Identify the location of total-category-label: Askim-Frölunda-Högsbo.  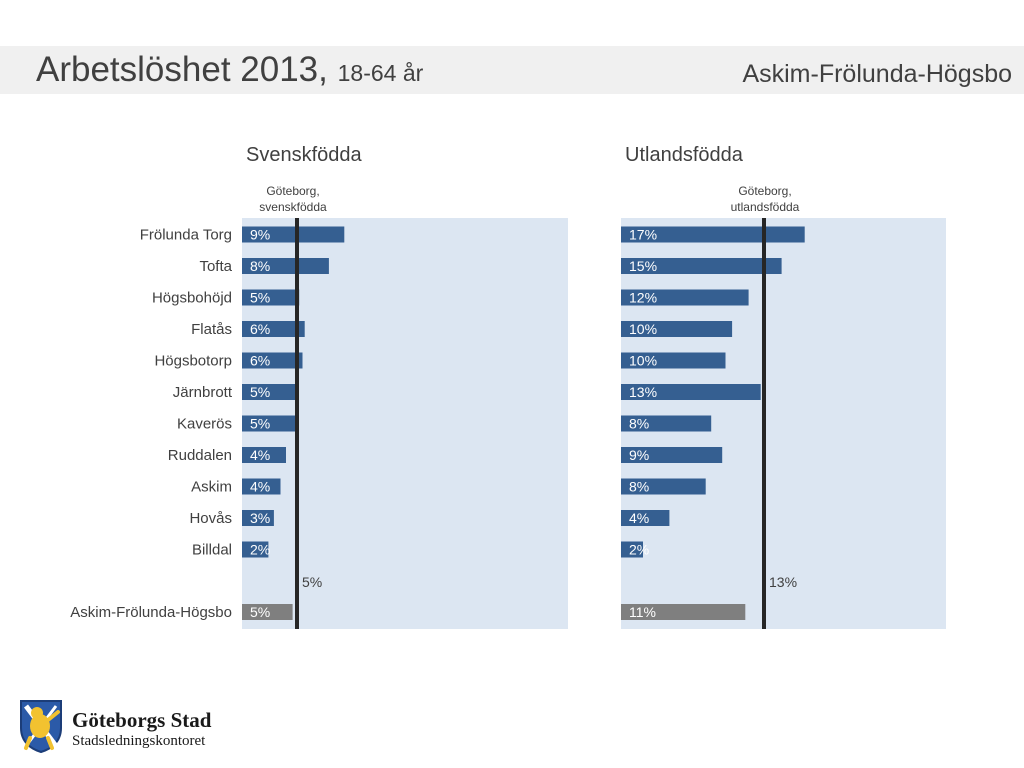
(151, 612).